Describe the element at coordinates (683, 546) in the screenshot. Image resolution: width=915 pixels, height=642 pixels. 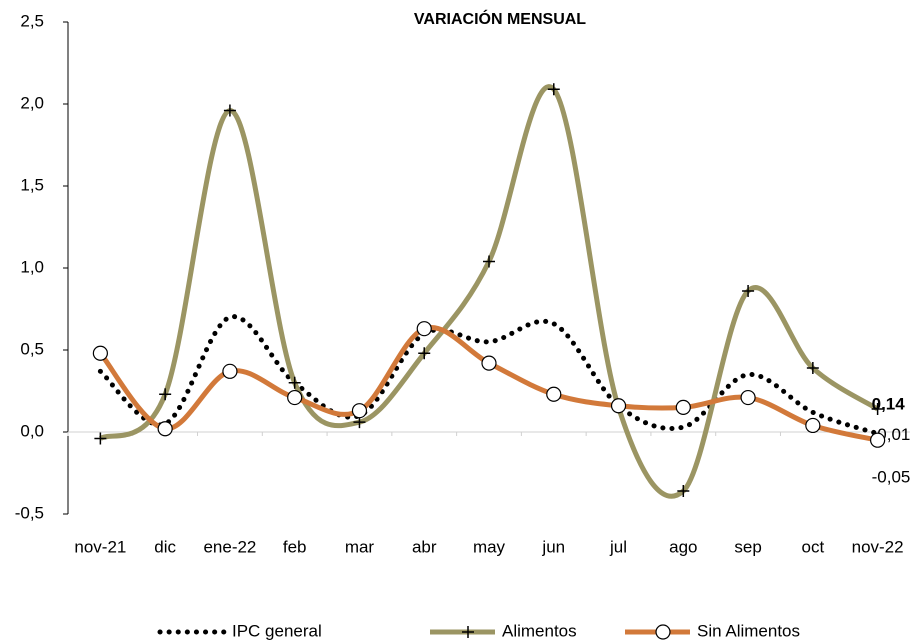
I see `x-tick-label: ago` at that location.